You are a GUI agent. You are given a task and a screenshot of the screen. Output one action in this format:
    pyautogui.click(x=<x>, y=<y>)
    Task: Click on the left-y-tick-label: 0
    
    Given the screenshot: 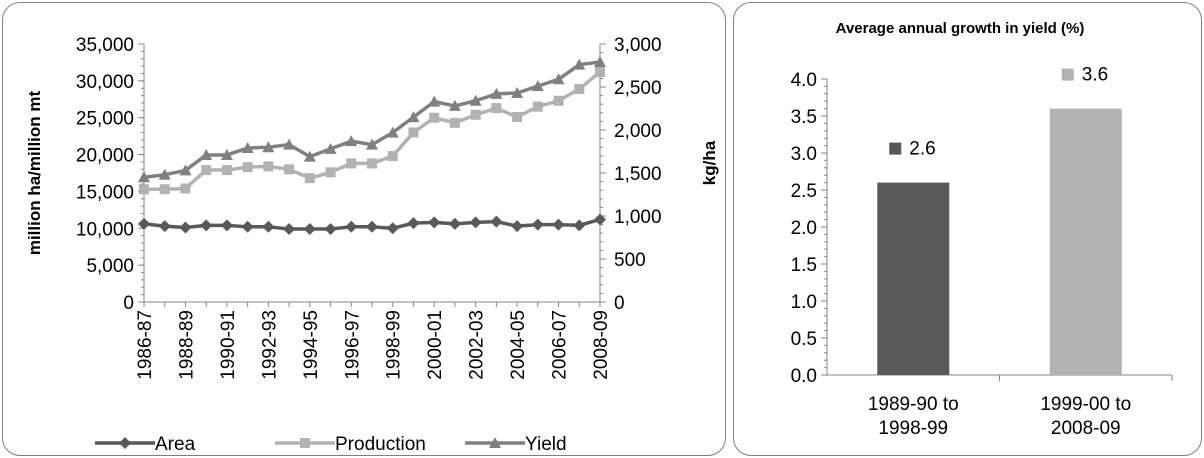 What is the action you would take?
    pyautogui.click(x=128, y=303)
    